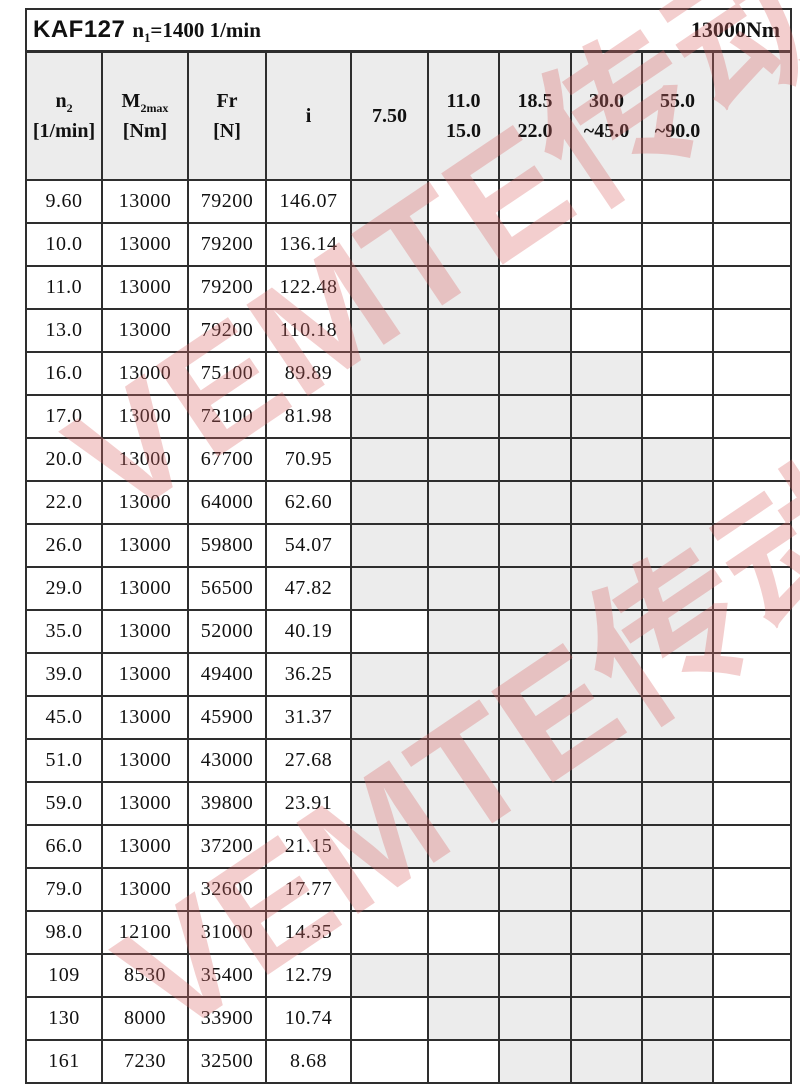 The height and width of the screenshot is (1084, 800). What do you see at coordinates (227, 545) in the screenshot?
I see `cell-fr: 59800` at bounding box center [227, 545].